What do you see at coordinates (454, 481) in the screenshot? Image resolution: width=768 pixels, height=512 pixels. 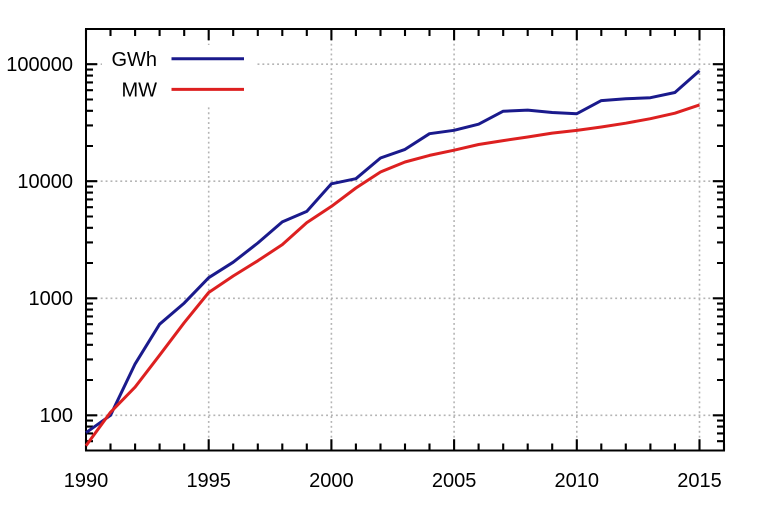 I see `svg-text: 2005` at bounding box center [454, 481].